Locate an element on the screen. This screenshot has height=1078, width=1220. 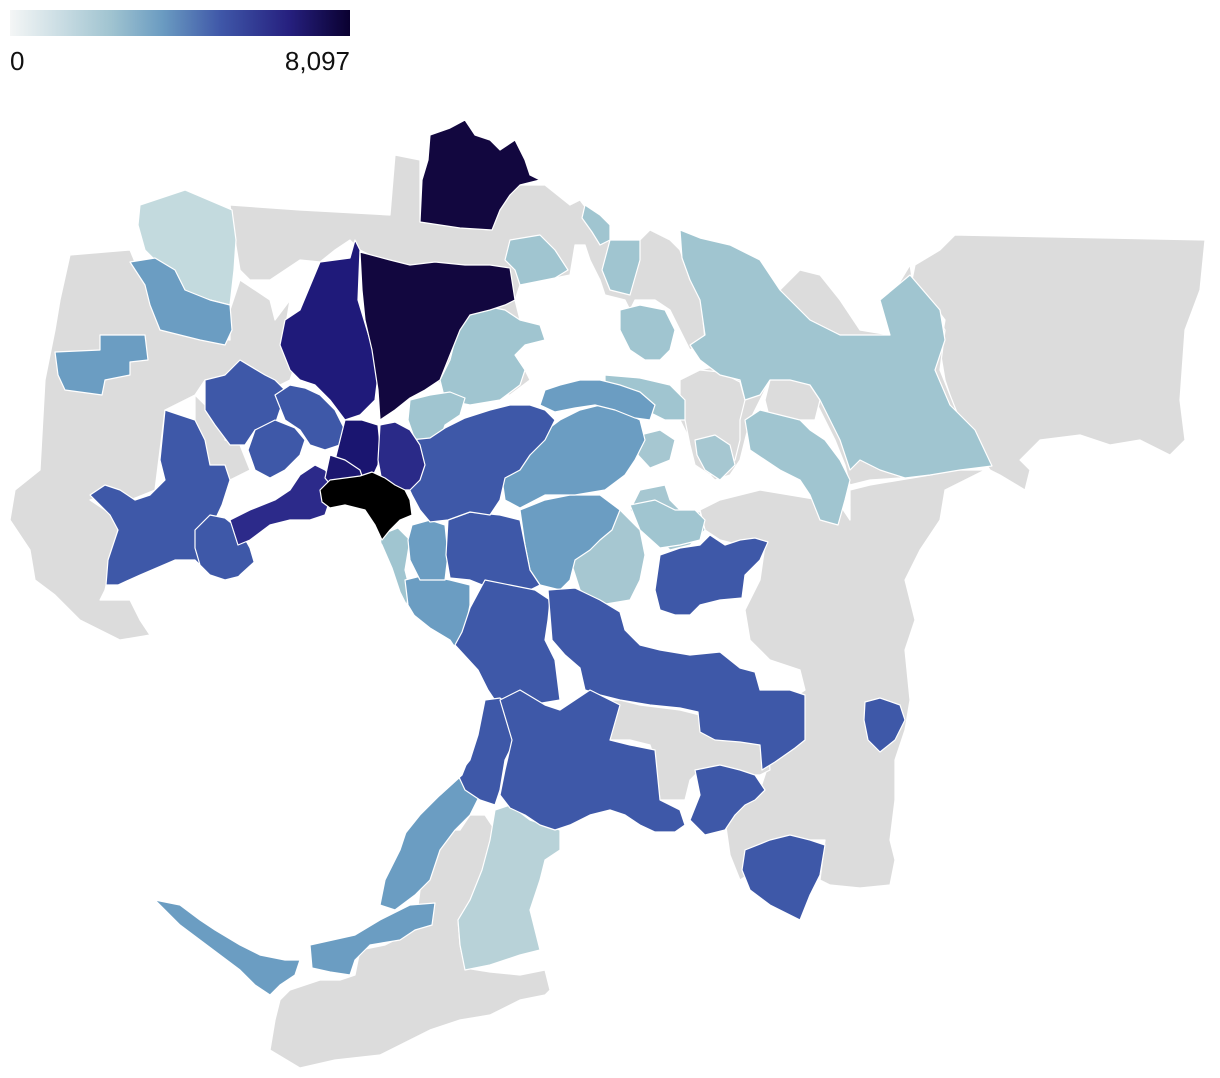
max-value-regions is located at coordinates (366, 506).